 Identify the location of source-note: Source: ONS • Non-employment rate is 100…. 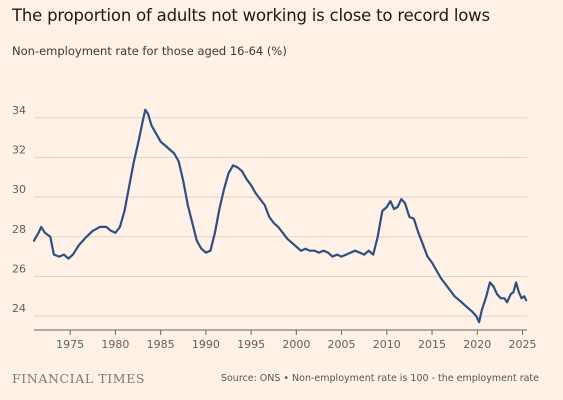
(379, 378).